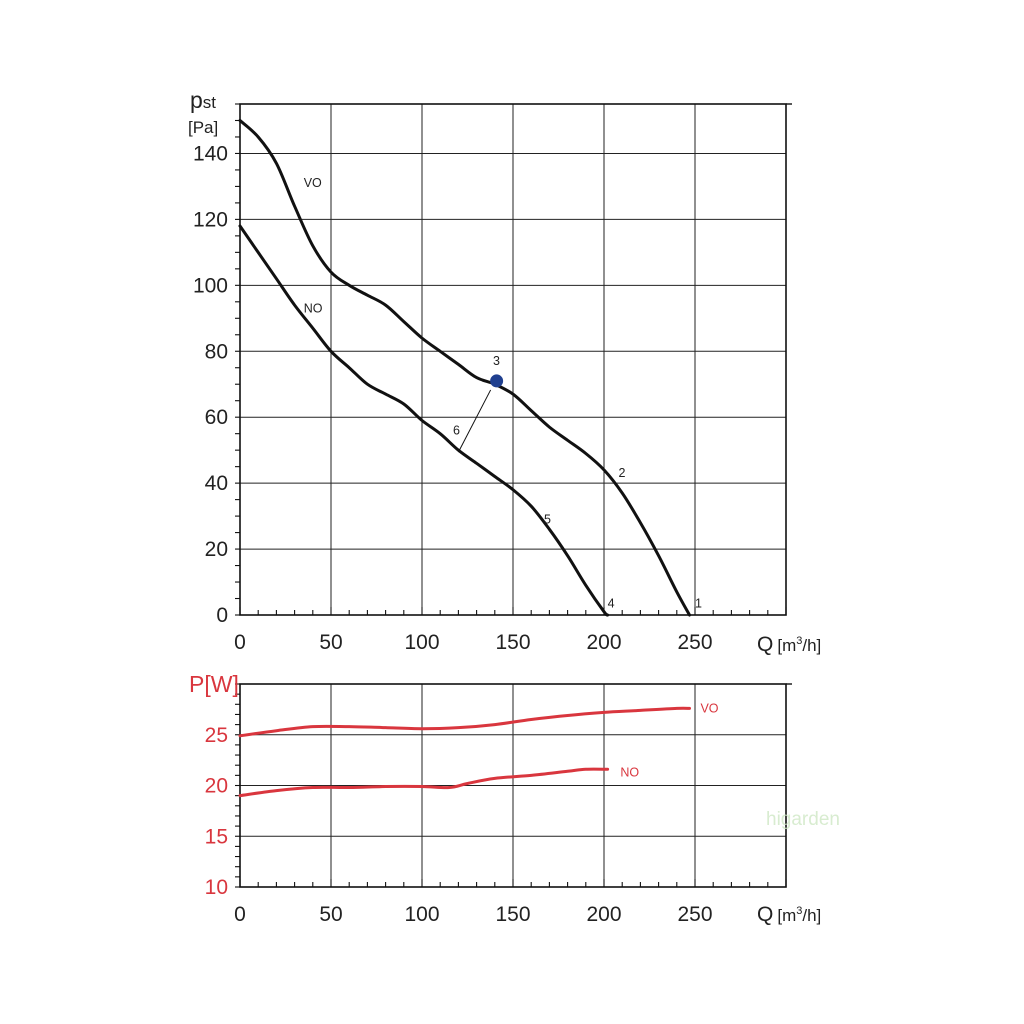 This screenshot has width=1024, height=1024. Describe the element at coordinates (474, 421) in the screenshot. I see `system-line` at that location.